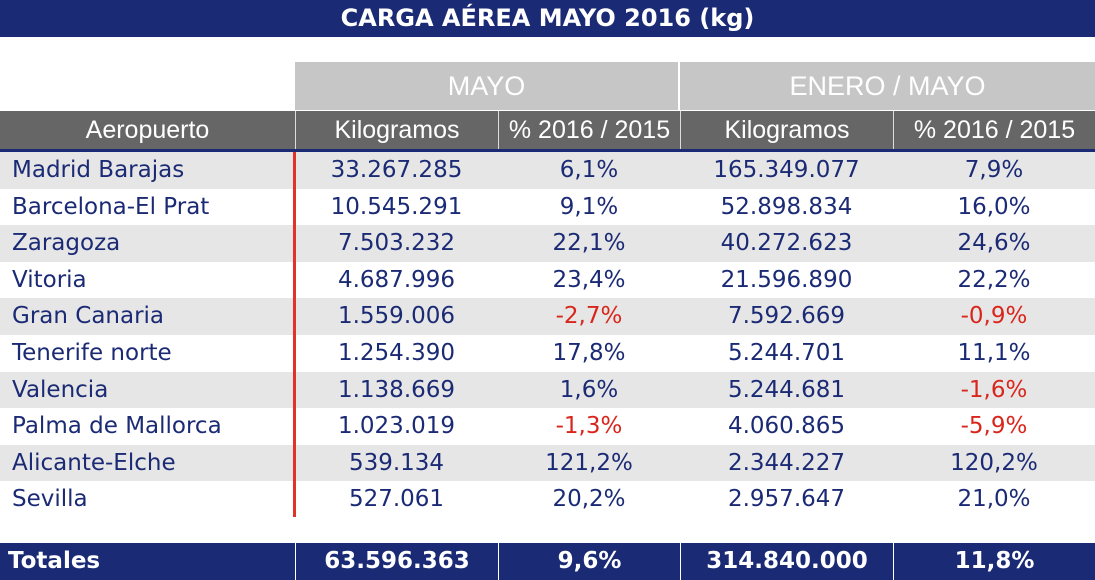  Describe the element at coordinates (589, 243) in the screenshot. I see `table-cell: 22,1%` at that location.